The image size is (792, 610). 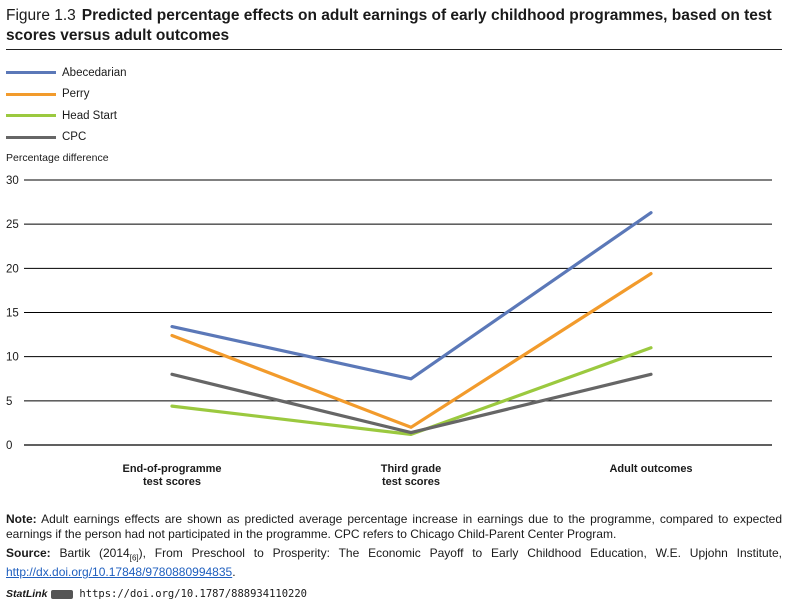 I want to click on legend-label: Perry, so click(x=76, y=94).